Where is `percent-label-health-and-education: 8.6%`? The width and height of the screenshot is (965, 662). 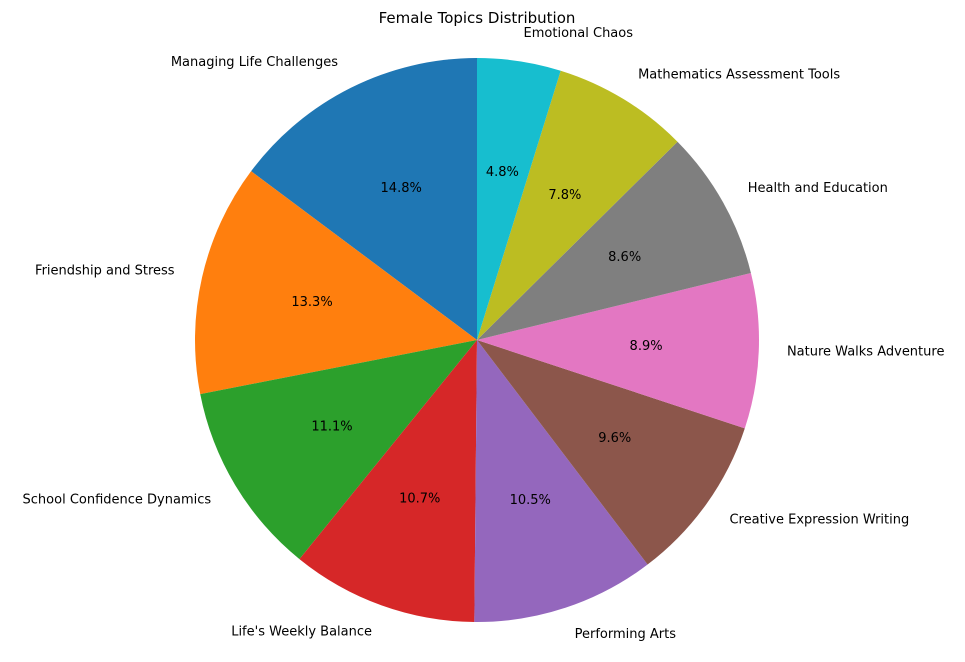
percent-label-health-and-education: 8.6% is located at coordinates (624, 257).